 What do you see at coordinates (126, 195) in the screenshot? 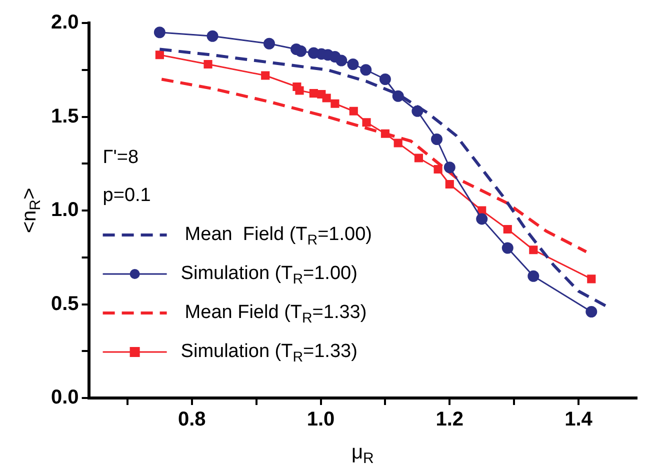
I see `annotation: p=0.1` at bounding box center [126, 195].